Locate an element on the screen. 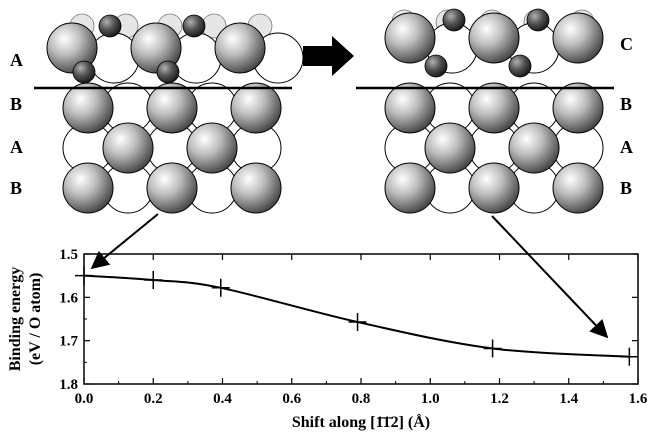 The width and height of the screenshot is (650, 439). right-layer-label-3: A is located at coordinates (626, 147).